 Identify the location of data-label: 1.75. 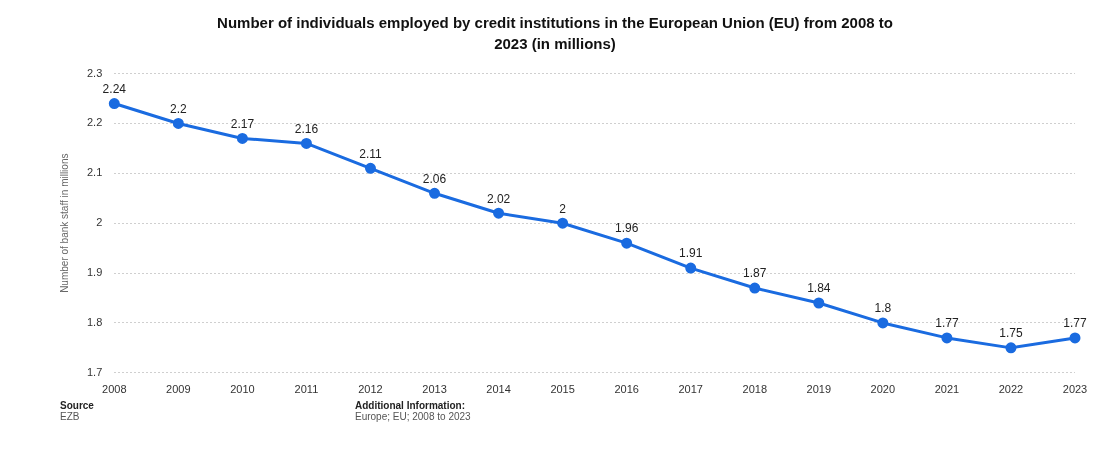
(1011, 333).